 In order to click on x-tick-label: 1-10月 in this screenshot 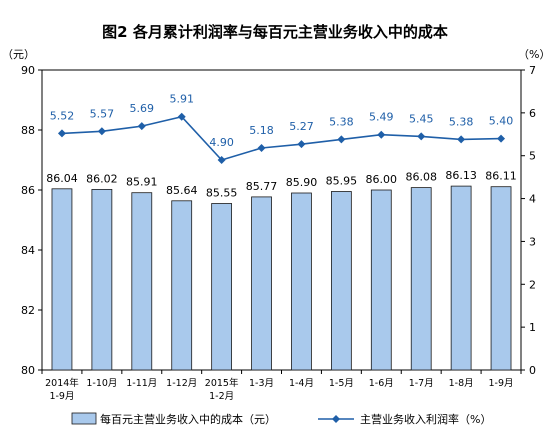, I will do `click(101, 383)`.